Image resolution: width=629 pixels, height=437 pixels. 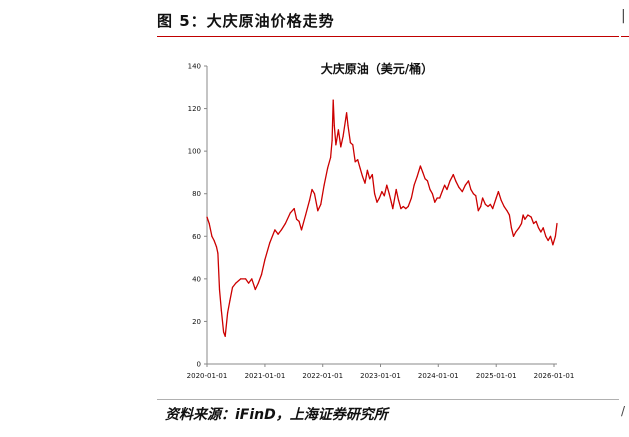 I want to click on chart-title: 大庆原油（美元/桶）, so click(x=377, y=68).